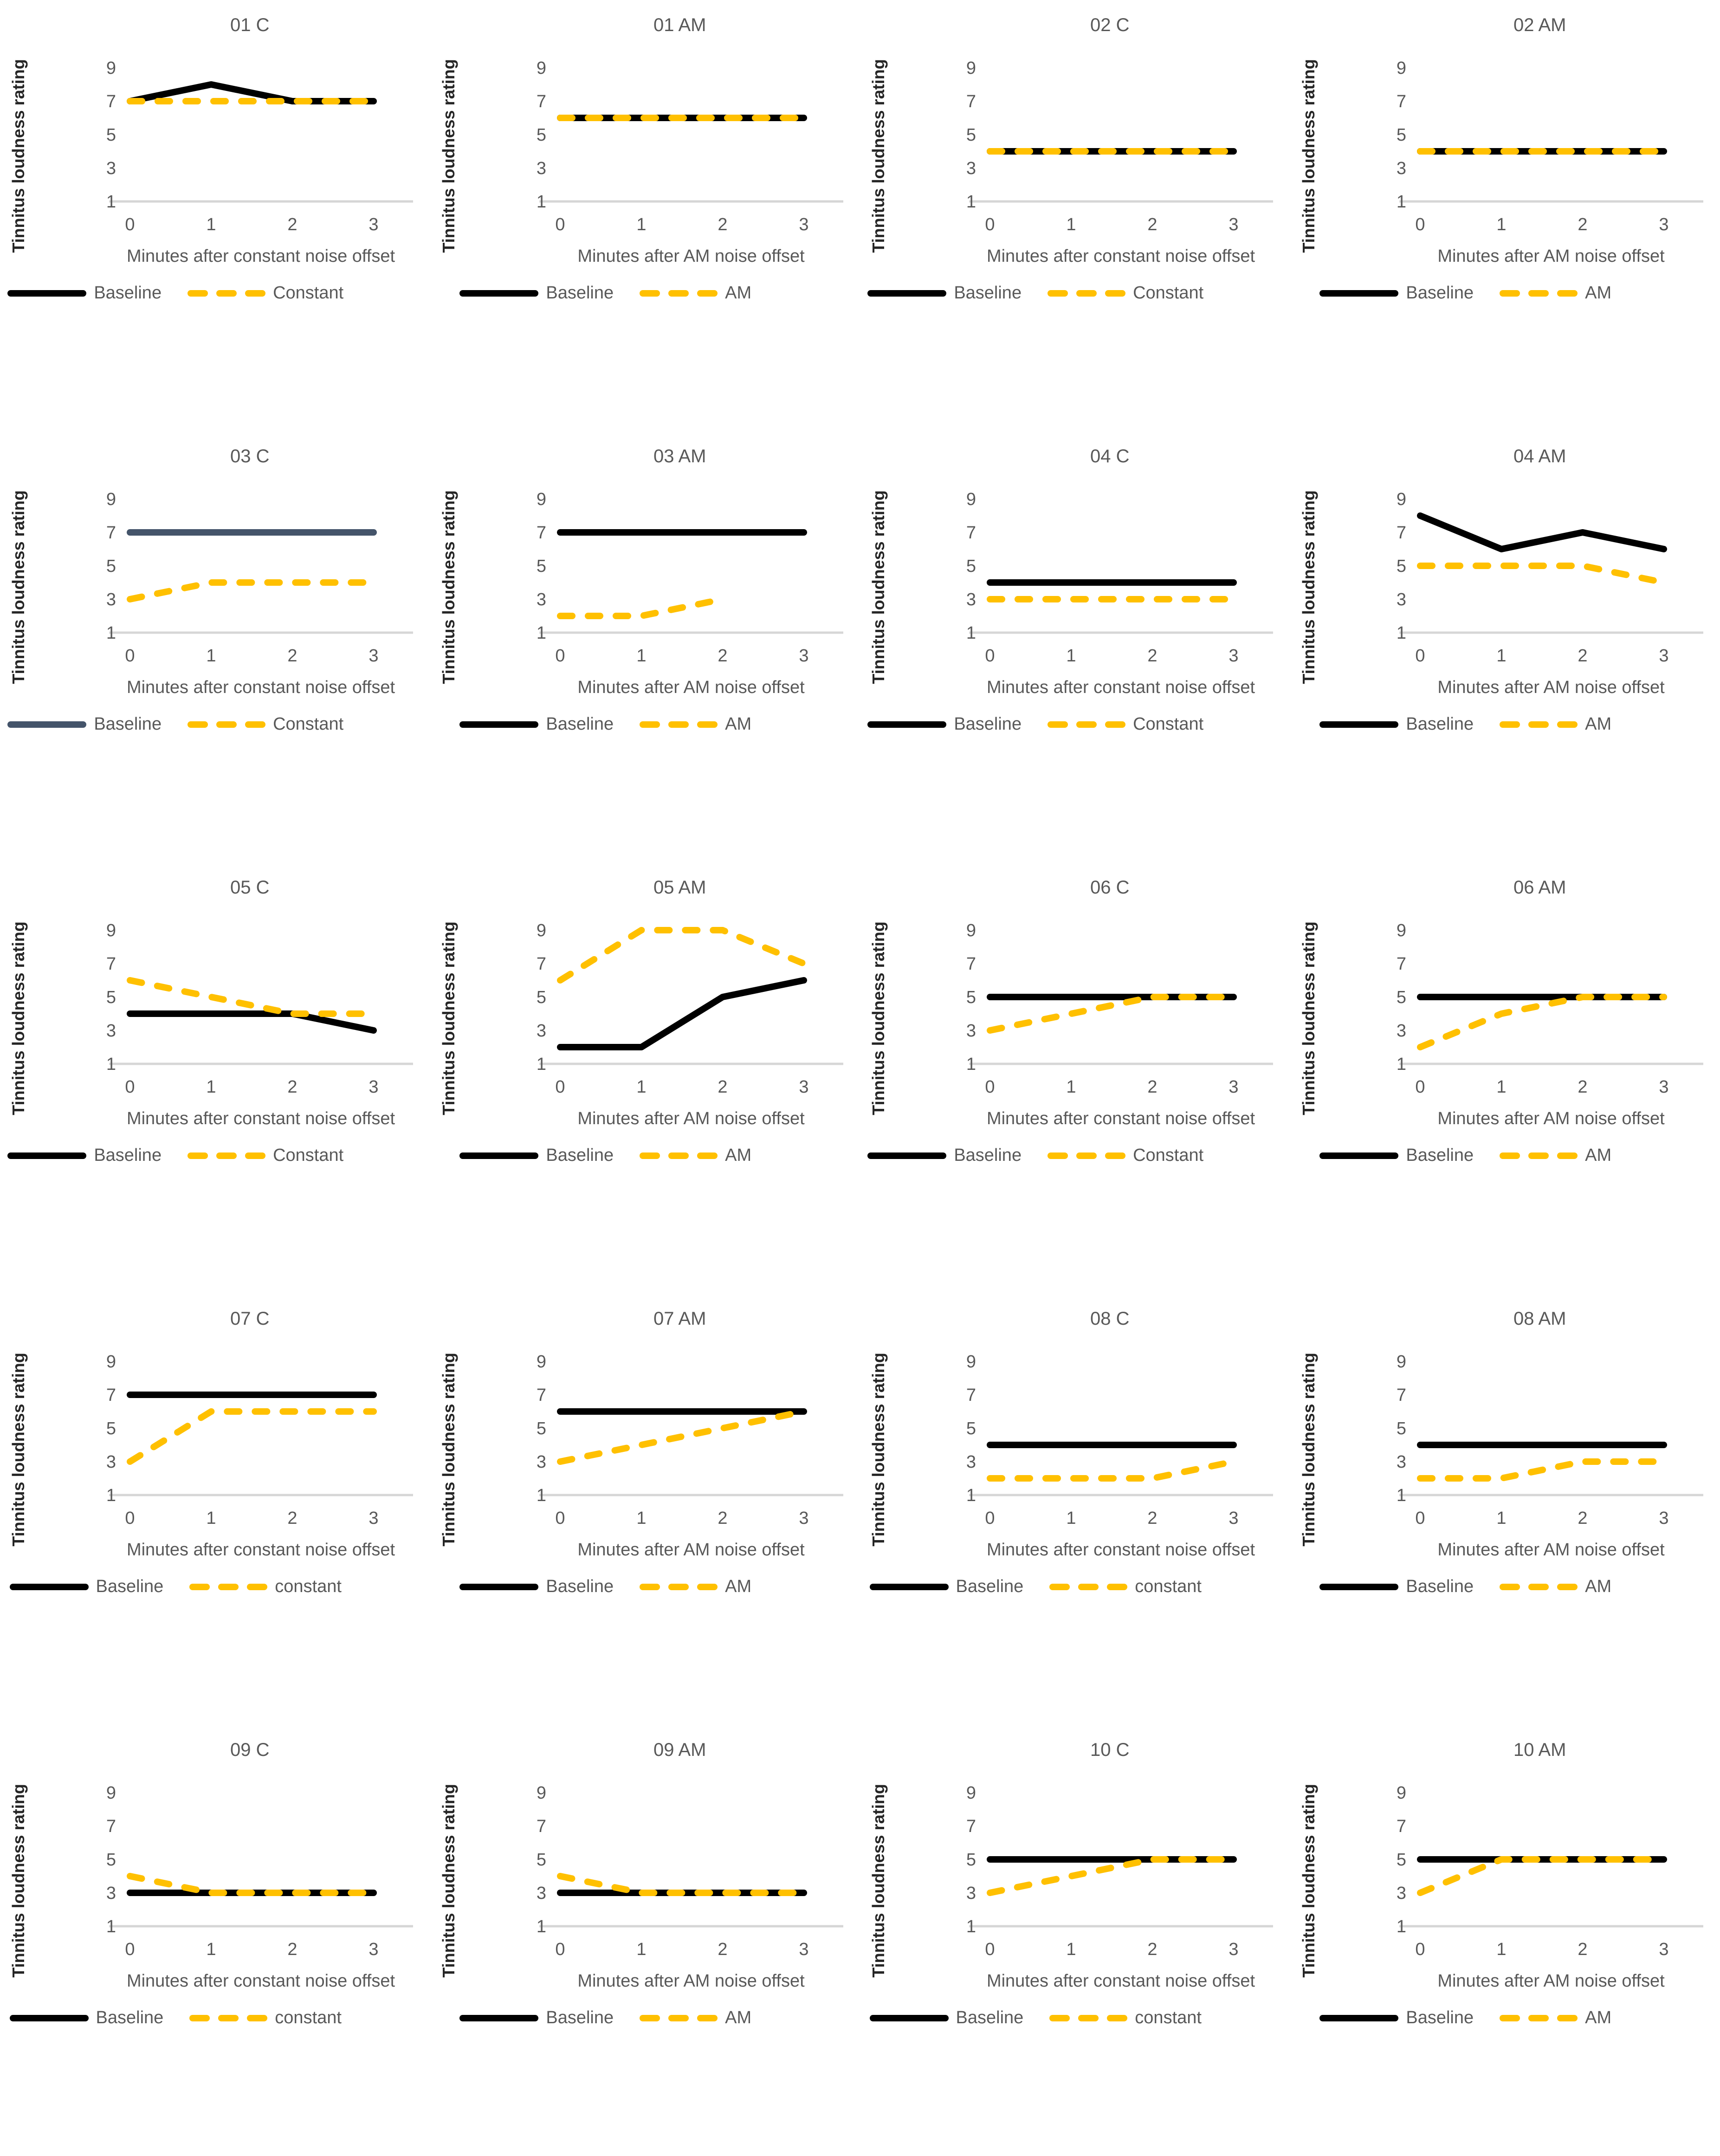 This screenshot has height=2156, width=1720. Describe the element at coordinates (1539, 25) in the screenshot. I see `chart-title: 02 AM` at that location.